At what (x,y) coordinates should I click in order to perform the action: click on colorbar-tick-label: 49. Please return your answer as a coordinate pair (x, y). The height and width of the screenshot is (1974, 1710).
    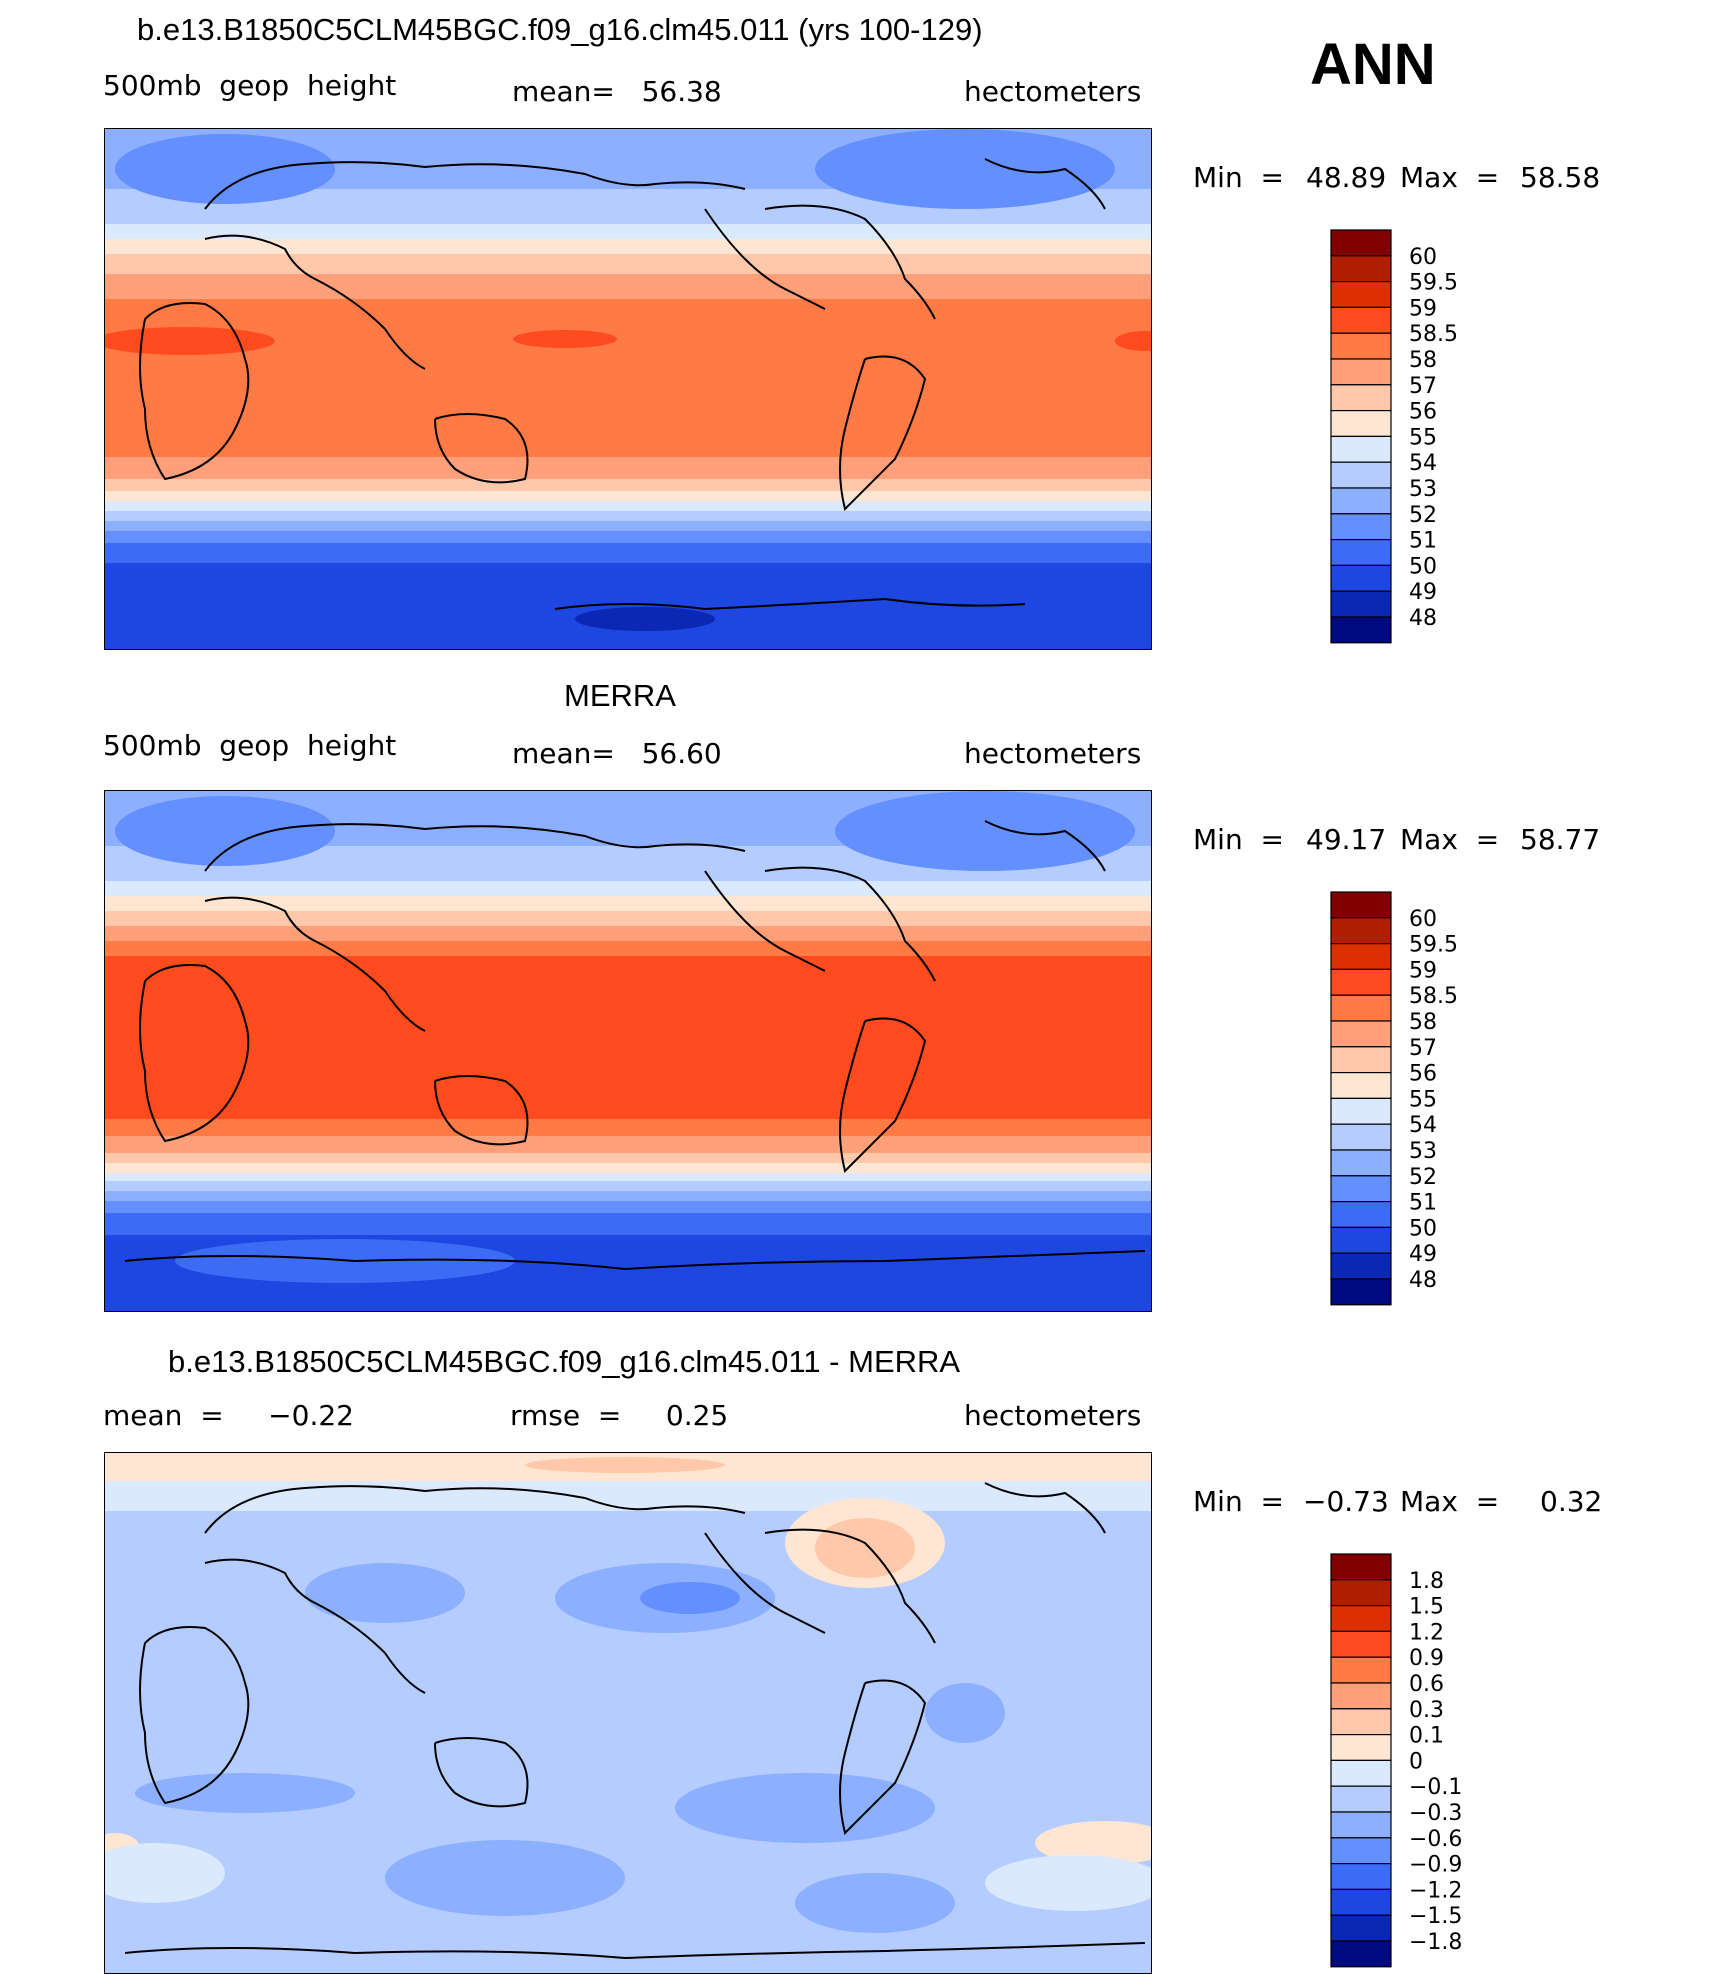
    Looking at the image, I should click on (1423, 1254).